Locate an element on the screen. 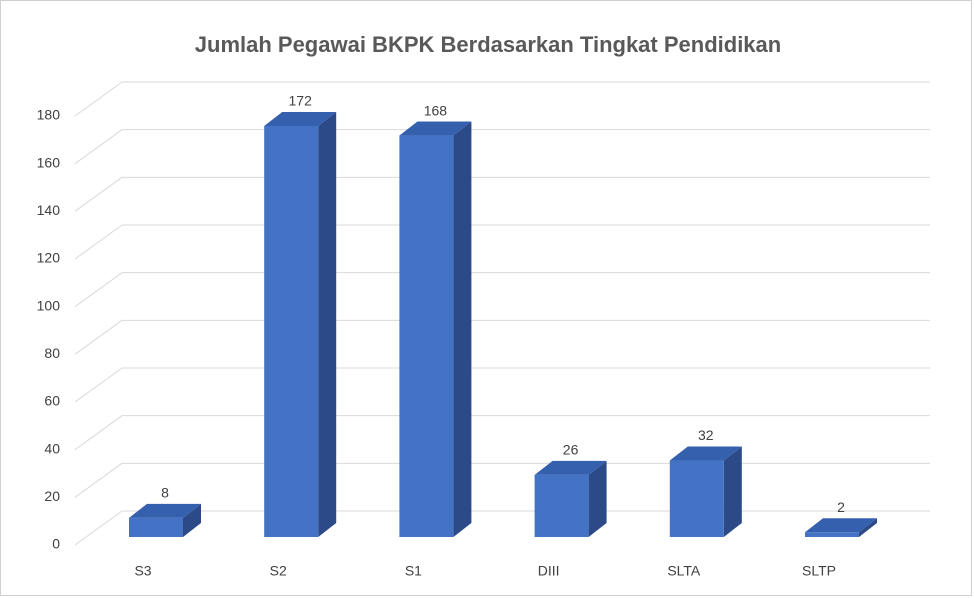  value-label: 2 is located at coordinates (841, 507).